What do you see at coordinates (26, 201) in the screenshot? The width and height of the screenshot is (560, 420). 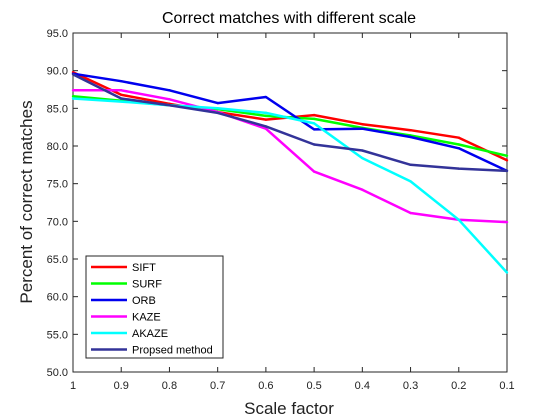 I see `y-axis-label: Percent of correct matches` at bounding box center [26, 201].